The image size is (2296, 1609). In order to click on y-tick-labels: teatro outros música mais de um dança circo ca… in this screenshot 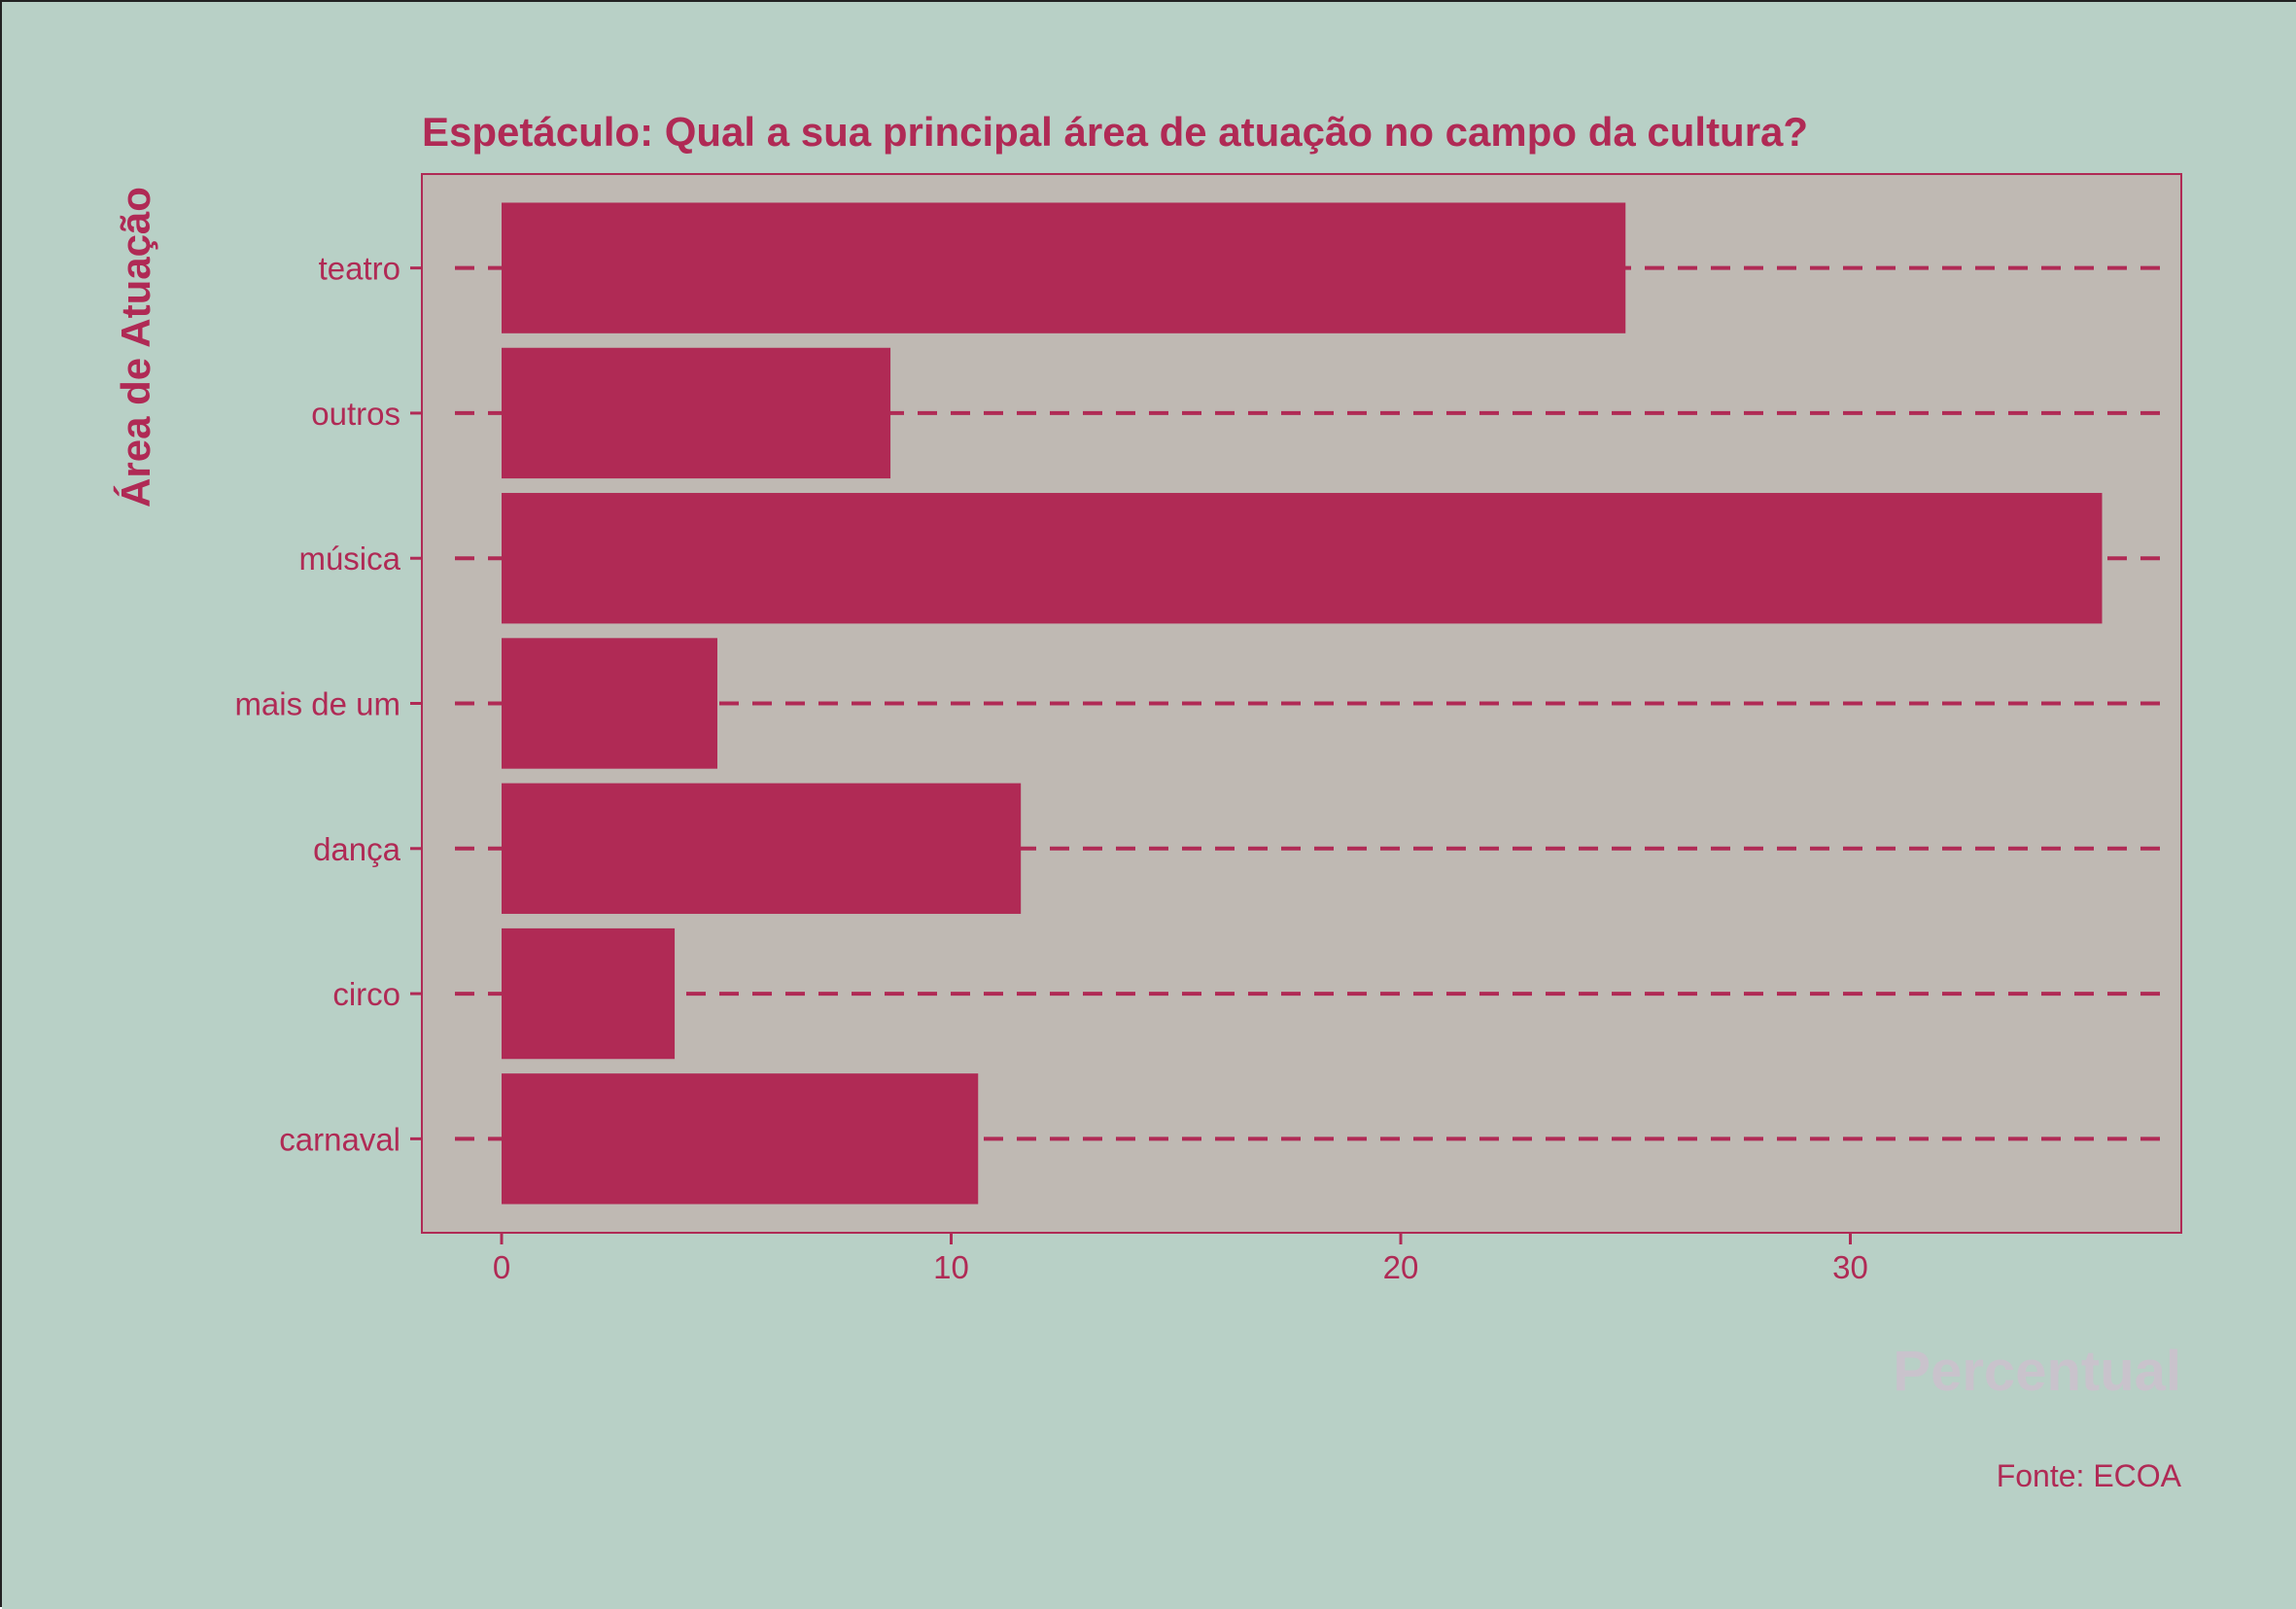, I will do `click(317, 704)`.